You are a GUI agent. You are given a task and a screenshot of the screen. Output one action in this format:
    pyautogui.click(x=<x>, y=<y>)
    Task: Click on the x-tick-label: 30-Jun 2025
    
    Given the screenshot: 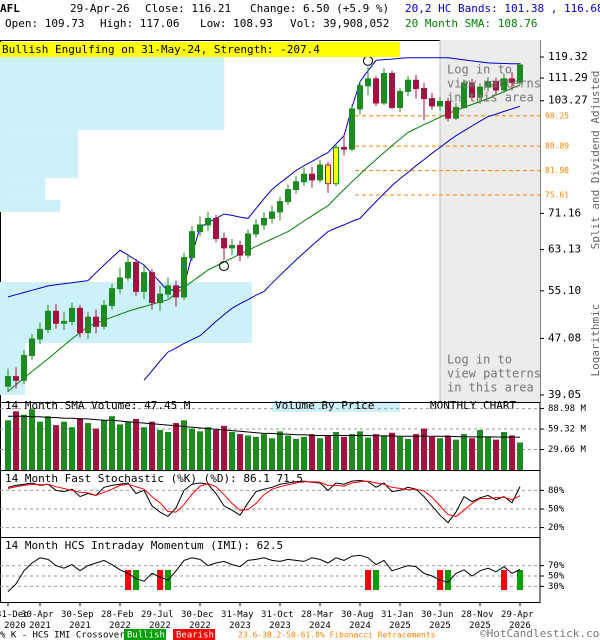 What is the action you would take?
    pyautogui.click(x=440, y=620)
    